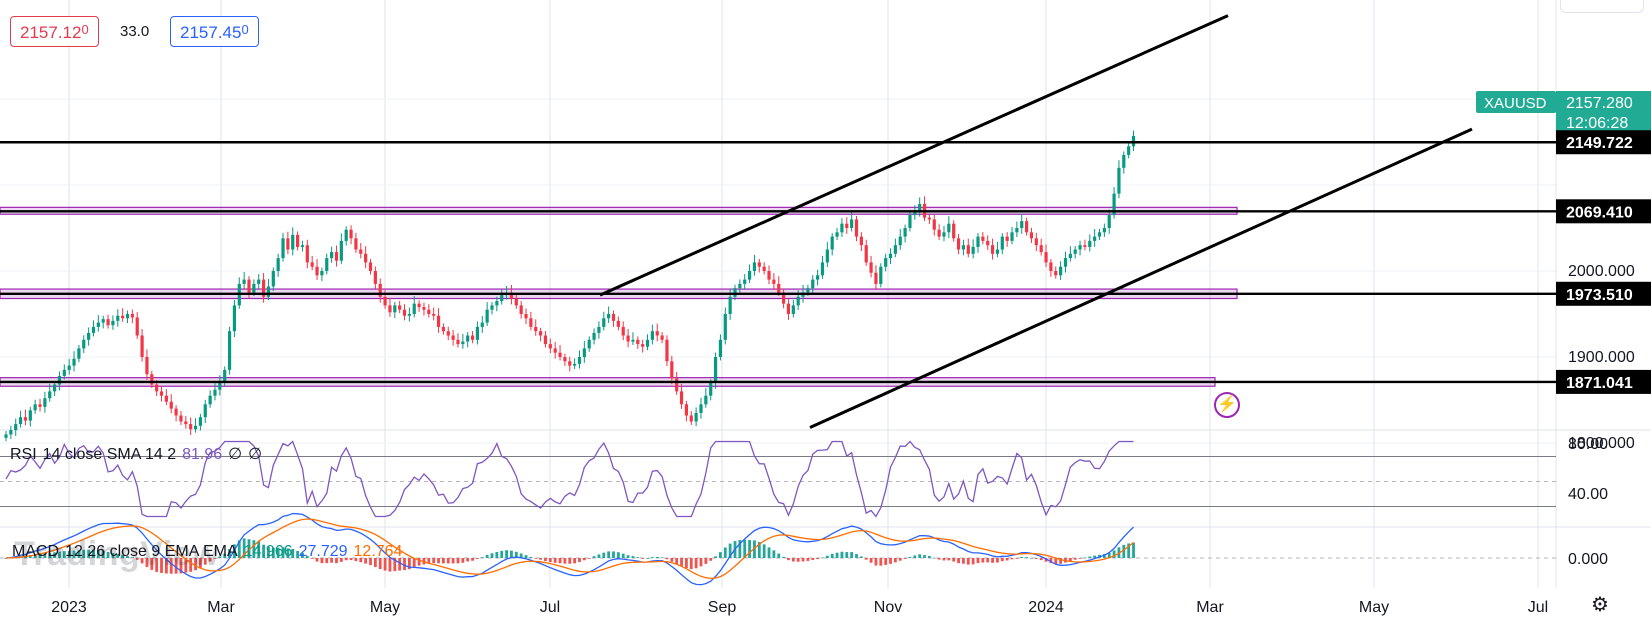 The width and height of the screenshot is (1651, 618). What do you see at coordinates (54, 31) in the screenshot?
I see `sell-price-box: 2157.120` at bounding box center [54, 31].